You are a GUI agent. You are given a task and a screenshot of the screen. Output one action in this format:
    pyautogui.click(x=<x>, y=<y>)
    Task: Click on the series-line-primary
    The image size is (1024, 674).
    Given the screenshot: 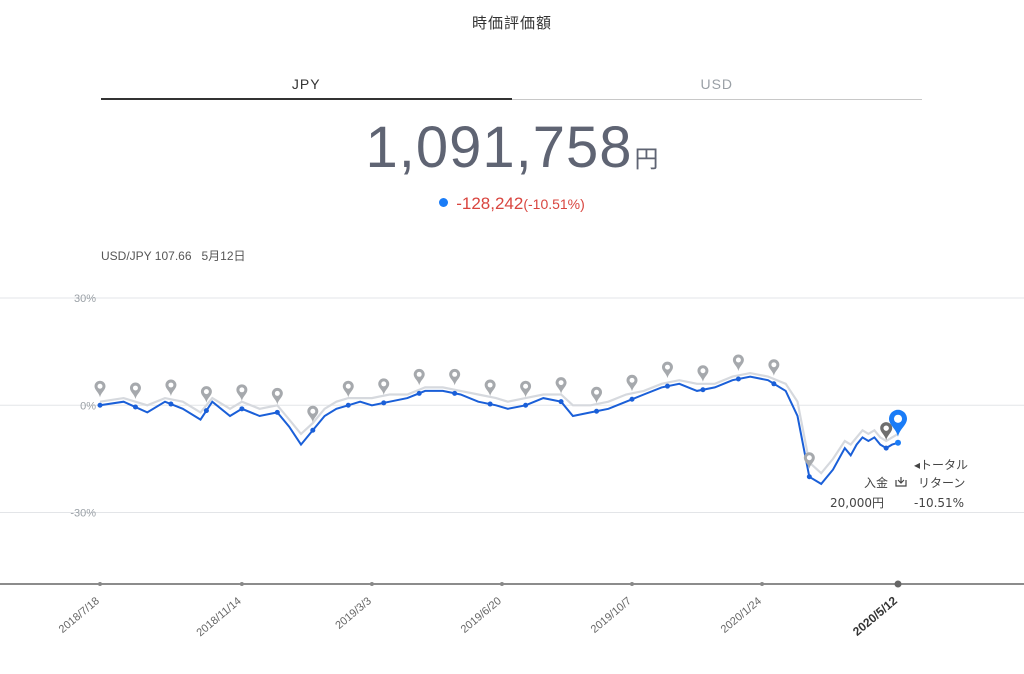 What is the action you would take?
    pyautogui.click(x=499, y=430)
    